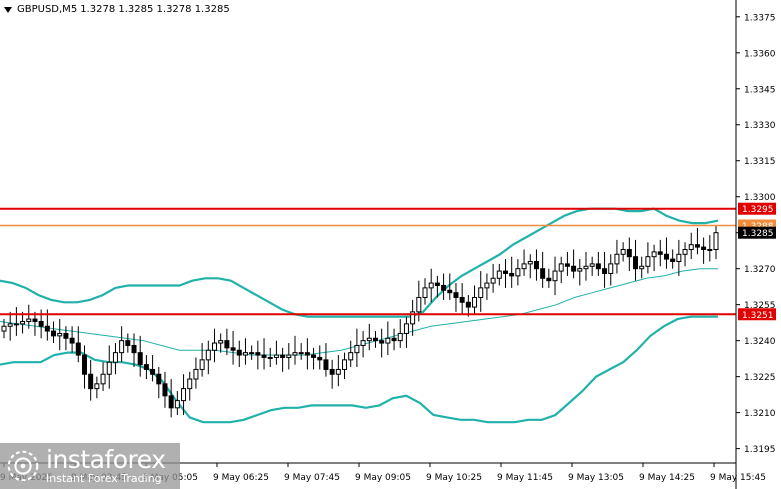 The height and width of the screenshot is (489, 781). What do you see at coordinates (596, 478) in the screenshot?
I see `time-tick-label: 9 May 13:05` at bounding box center [596, 478].